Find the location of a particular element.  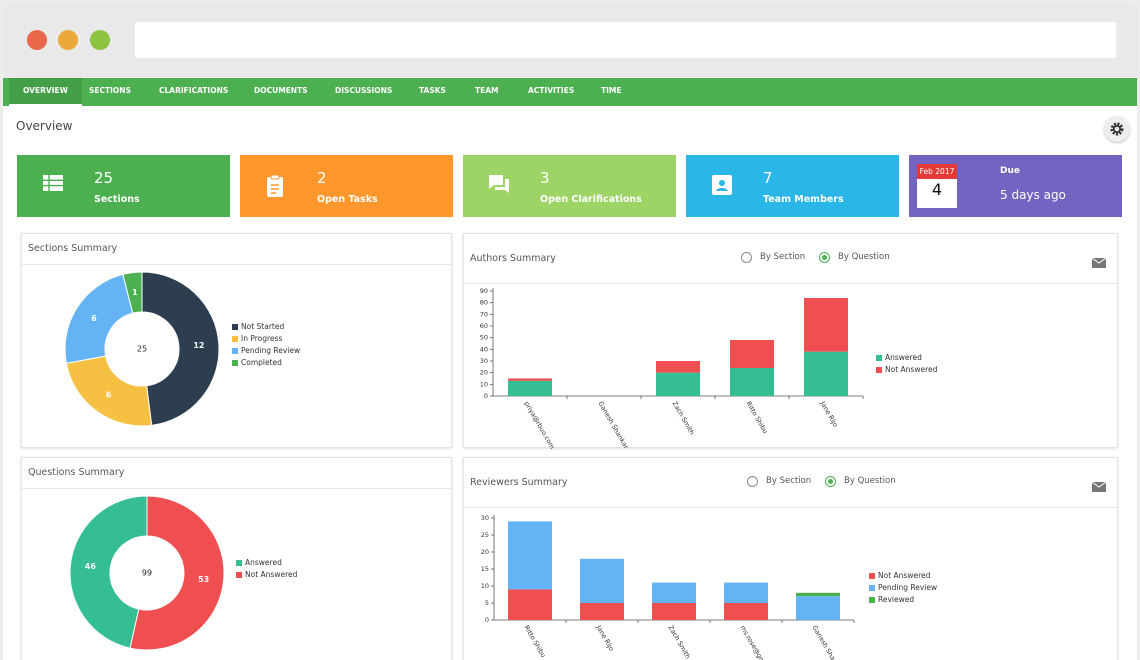

card-value: 25 is located at coordinates (104, 178).